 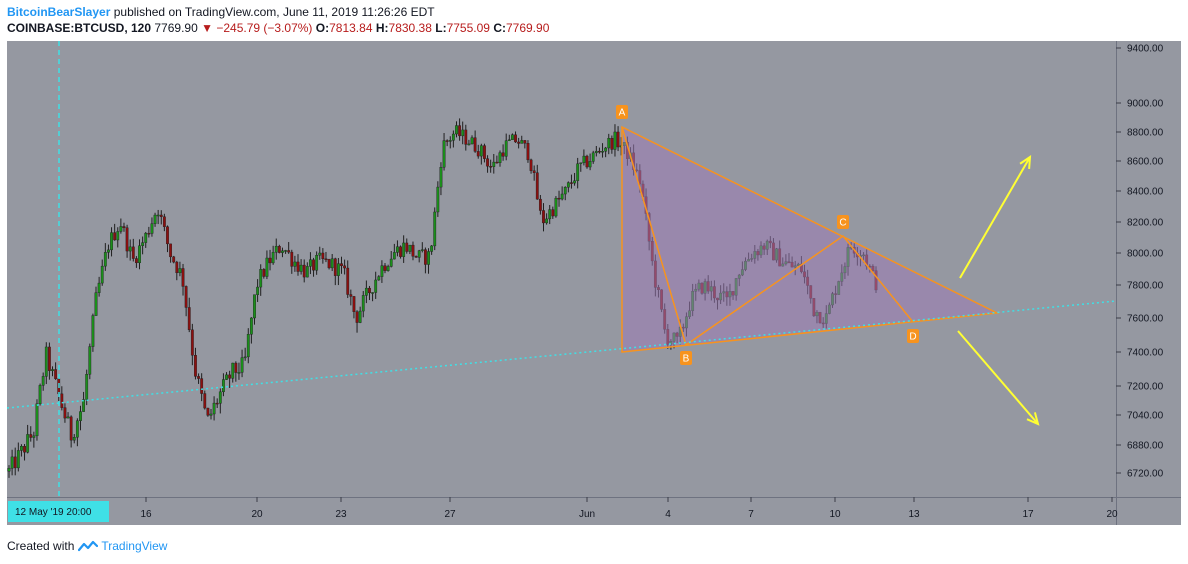 What do you see at coordinates (59, 12) in the screenshot?
I see `author-link: BitcoinBearSlayer` at bounding box center [59, 12].